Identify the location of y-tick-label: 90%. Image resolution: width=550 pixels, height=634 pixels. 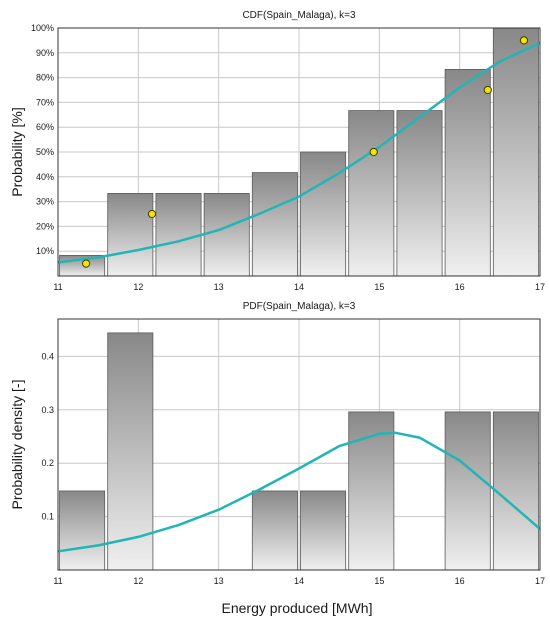
(45, 53).